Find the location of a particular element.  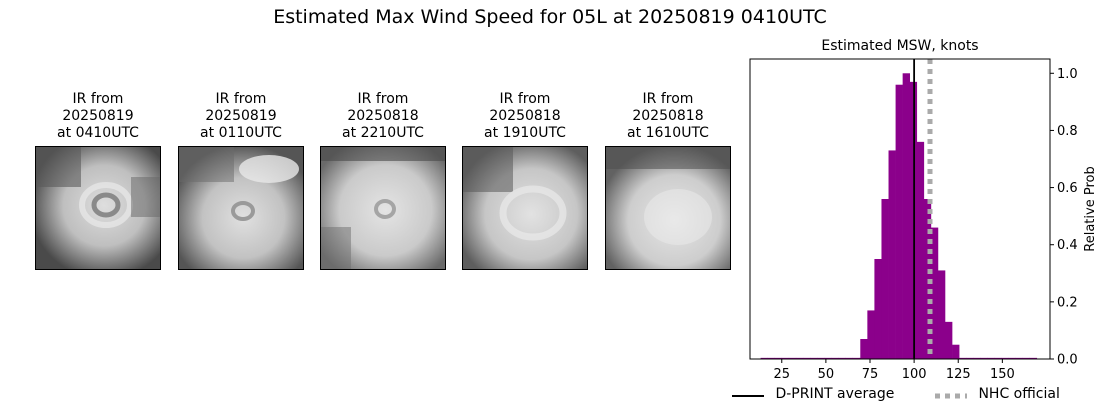

y-tick-label: 0.6 is located at coordinates (1067, 188).